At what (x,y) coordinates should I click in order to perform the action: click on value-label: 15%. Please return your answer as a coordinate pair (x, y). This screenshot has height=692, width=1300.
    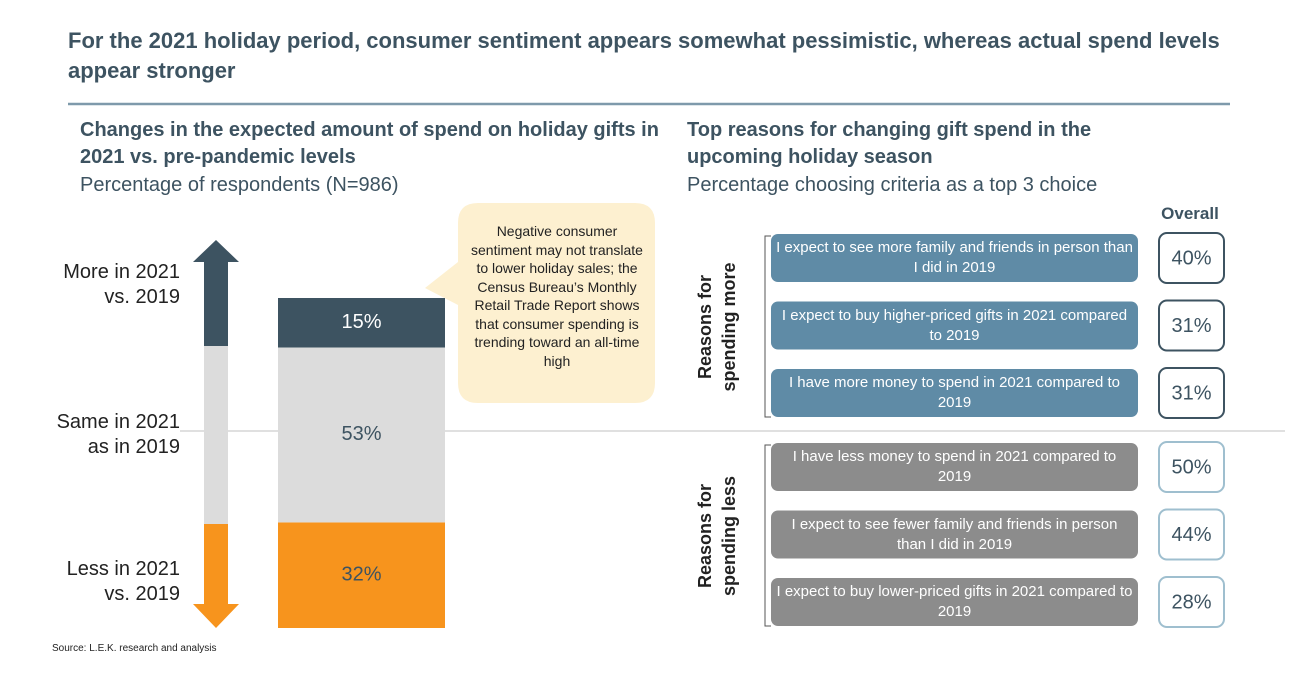
    Looking at the image, I should click on (361, 322).